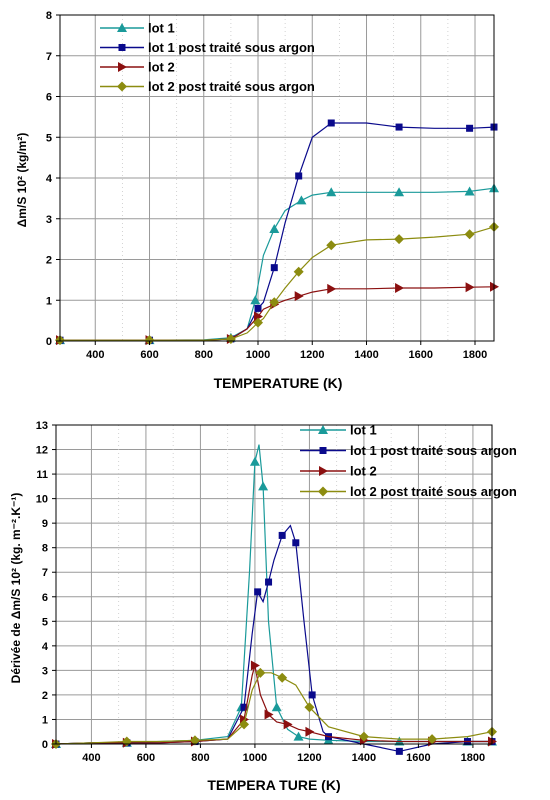  Describe the element at coordinates (42, 451) in the screenshot. I see `y-tick-label: 12` at that location.